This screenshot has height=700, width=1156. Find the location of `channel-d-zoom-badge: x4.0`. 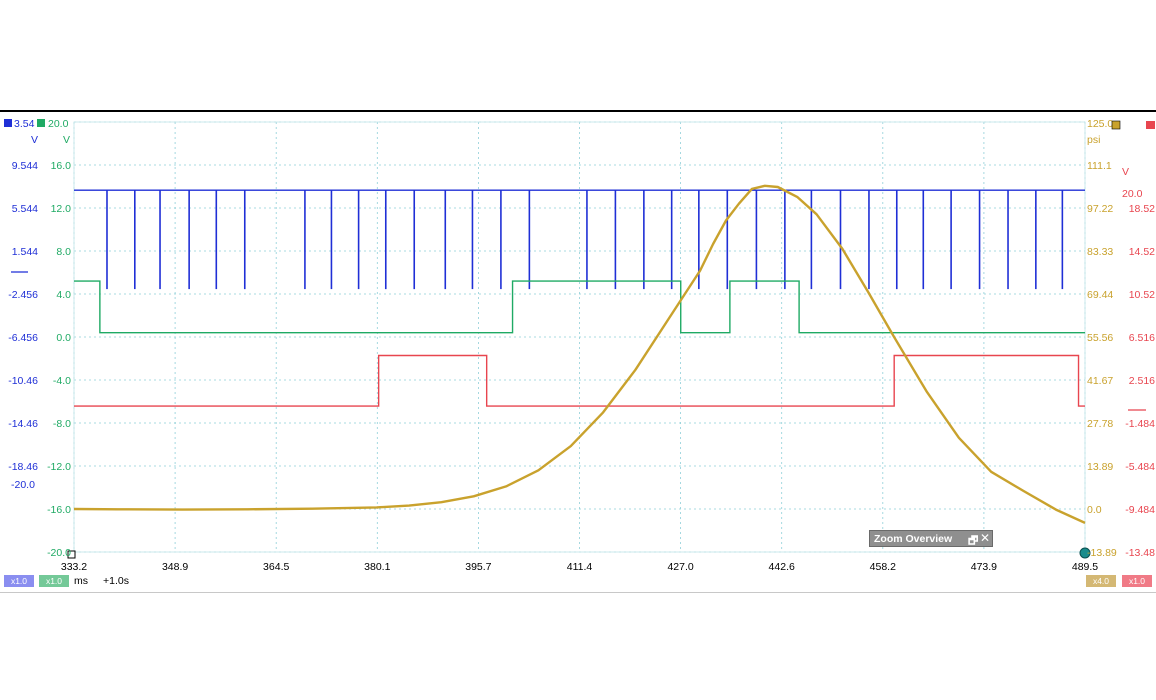

channel-d-zoom-badge: x4.0 is located at coordinates (1101, 581).